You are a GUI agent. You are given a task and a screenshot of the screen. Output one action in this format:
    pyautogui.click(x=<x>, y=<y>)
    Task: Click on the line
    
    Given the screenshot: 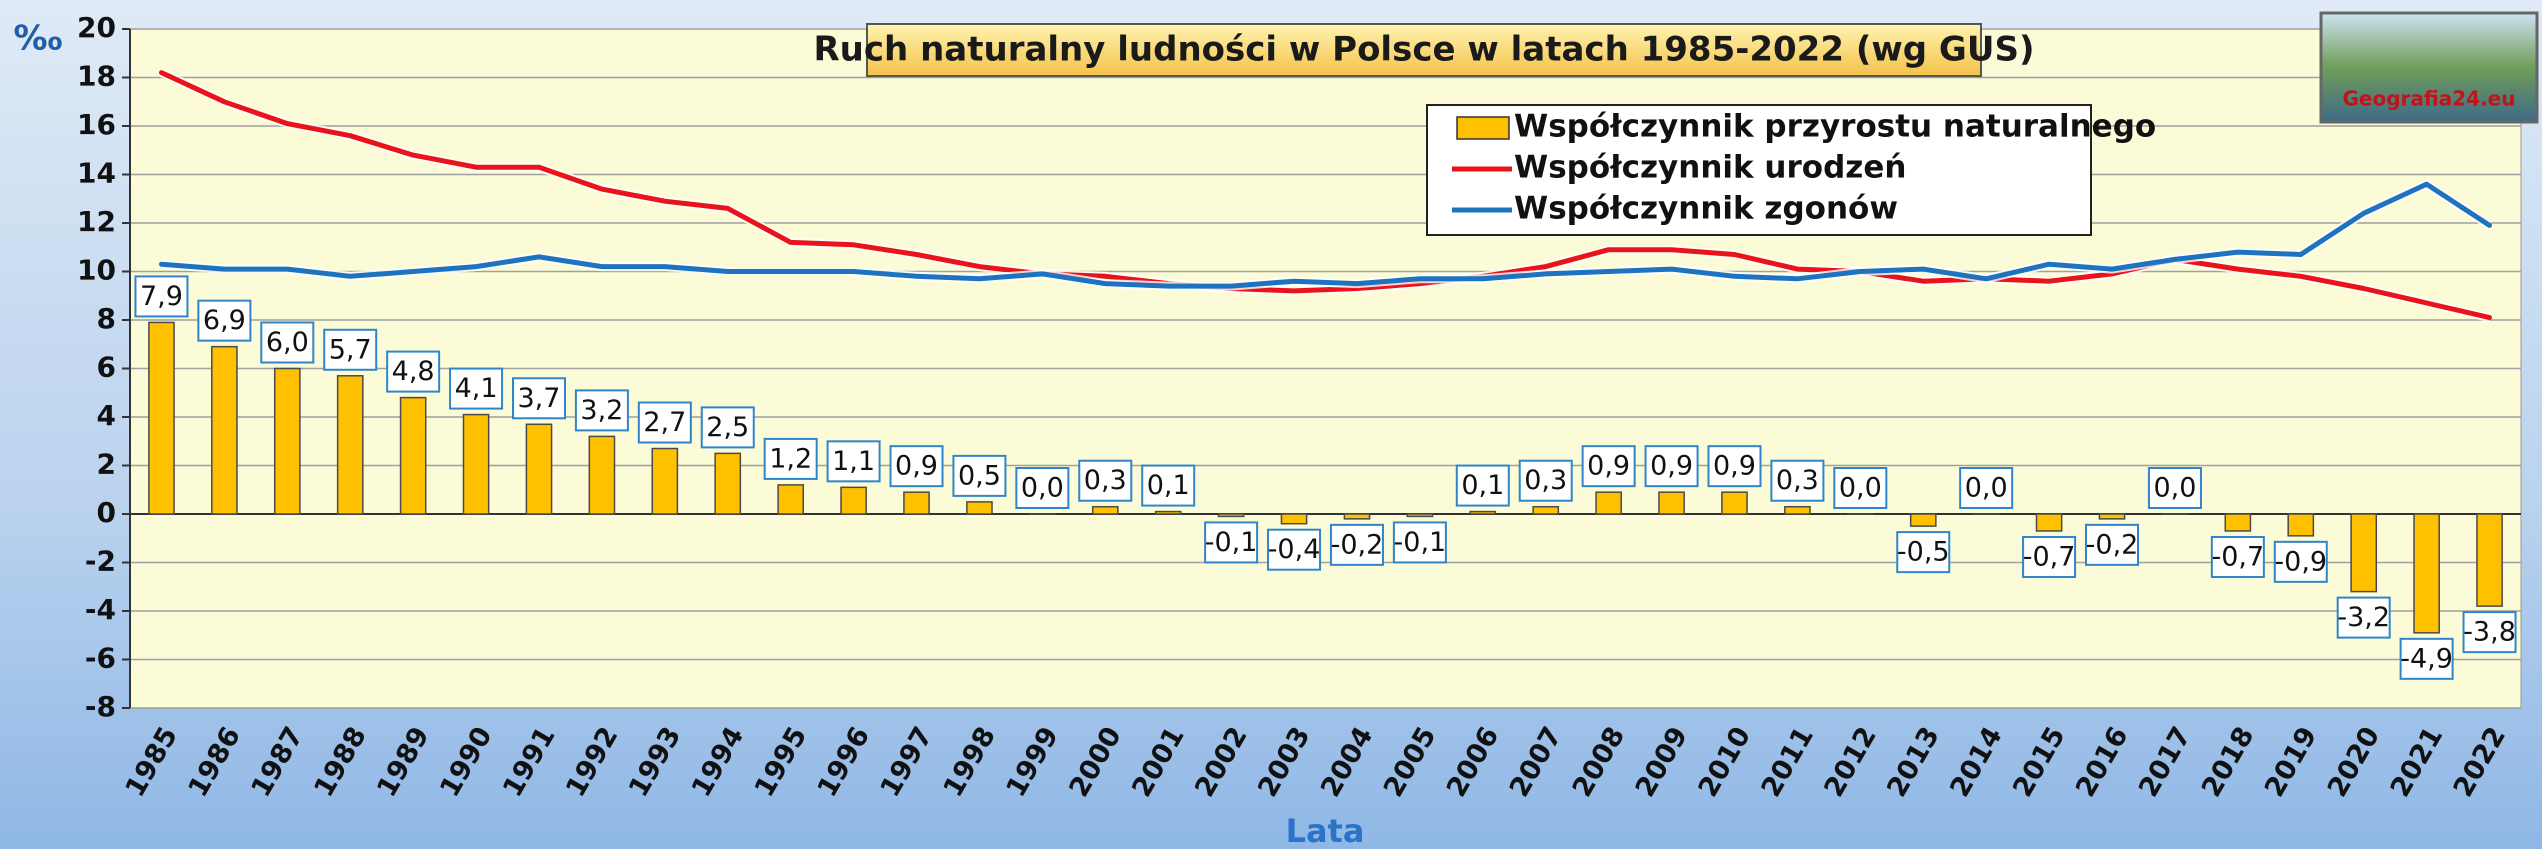 What is the action you would take?
    pyautogui.click(x=1325, y=235)
    